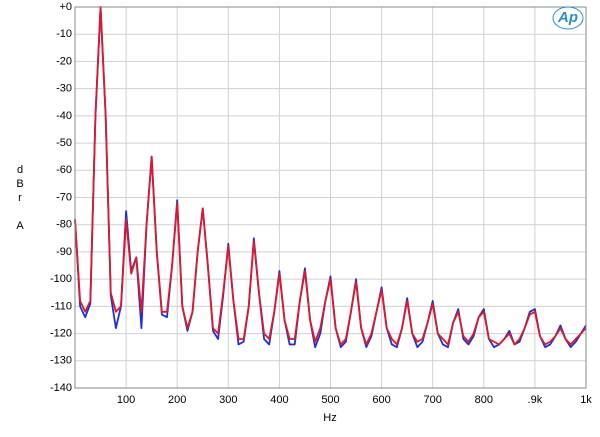 The image size is (600, 437). Describe the element at coordinates (64, 170) in the screenshot. I see `y-tick-label: -60` at that location.